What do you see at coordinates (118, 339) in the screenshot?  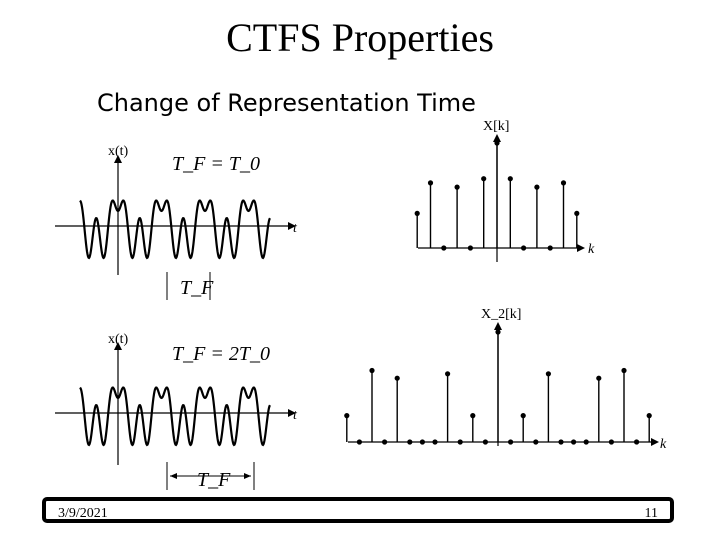 I see `ylabel-bottom: x(t)` at bounding box center [118, 339].